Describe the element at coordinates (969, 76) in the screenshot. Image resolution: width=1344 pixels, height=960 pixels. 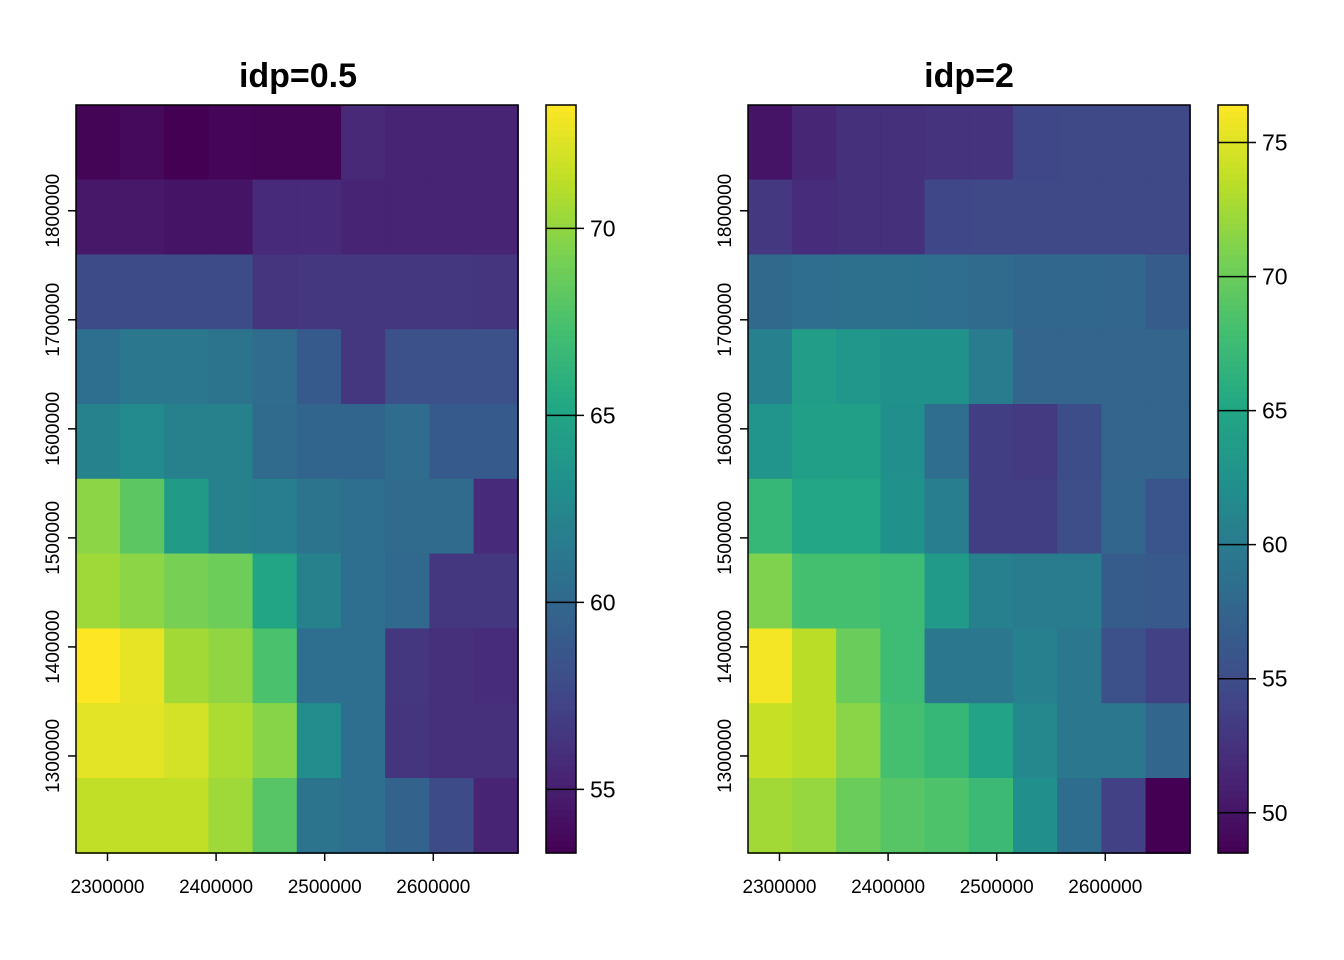
I see `panel-title: idp=2` at that location.